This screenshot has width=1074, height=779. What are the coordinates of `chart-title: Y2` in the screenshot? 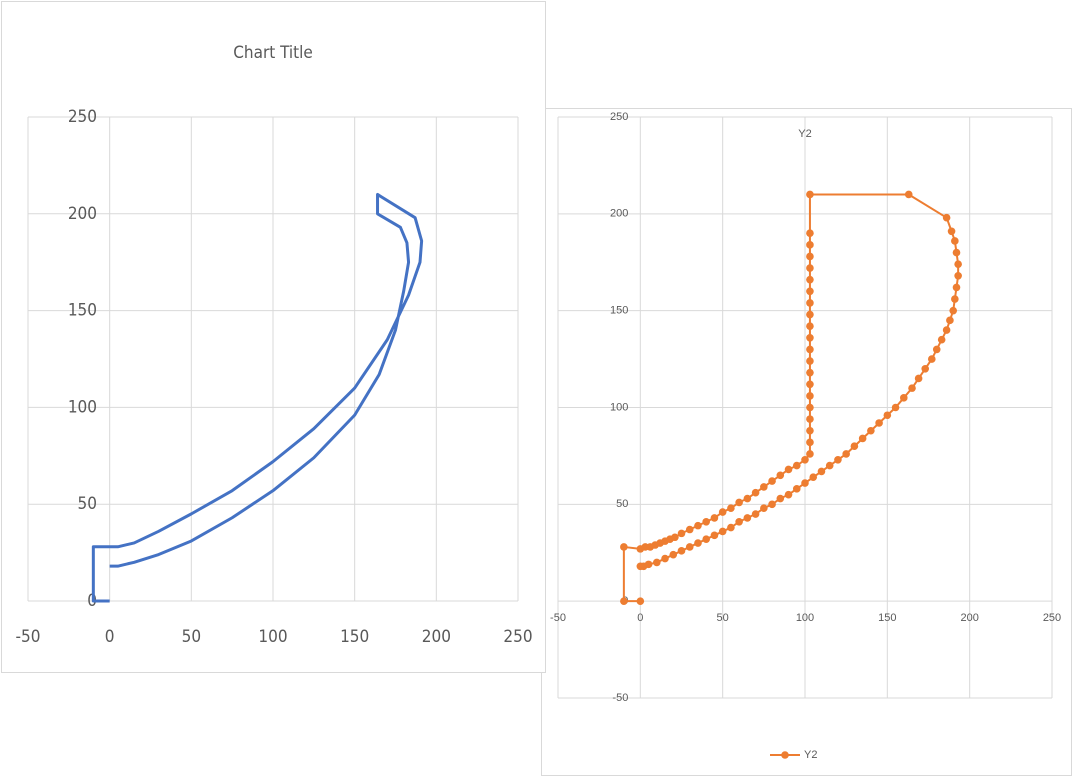 It's located at (804, 134).